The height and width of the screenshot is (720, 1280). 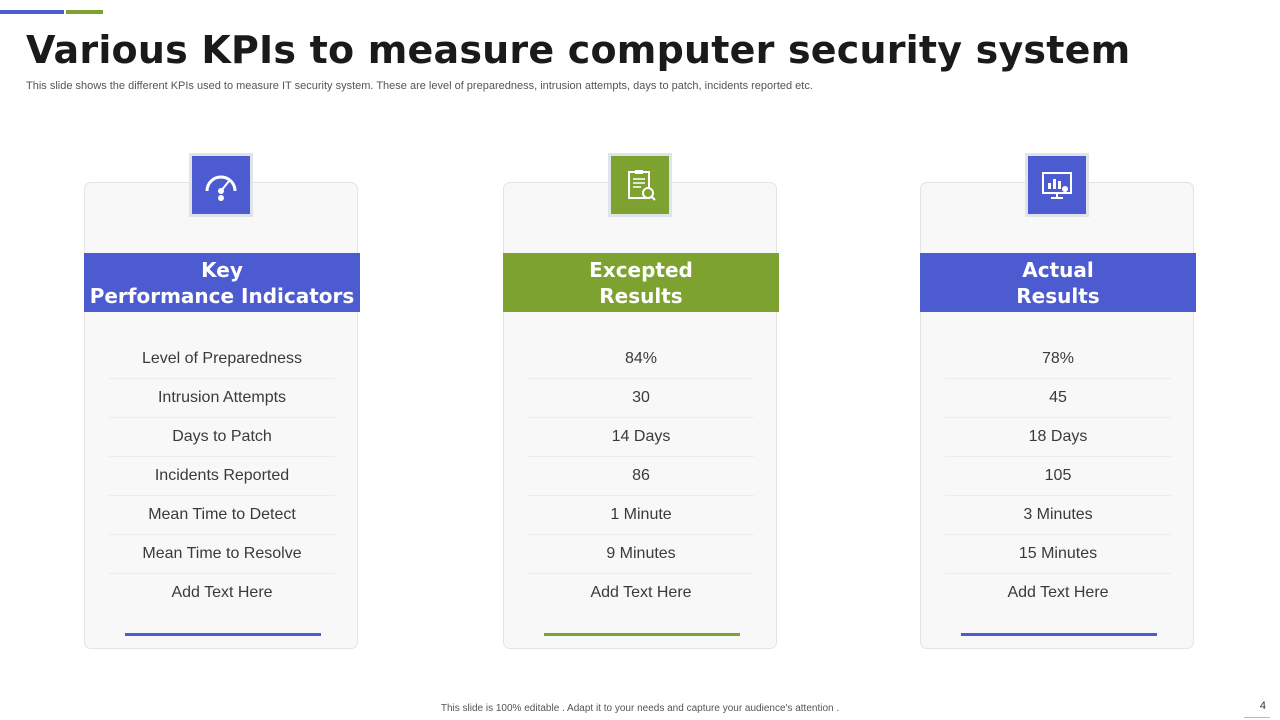 I want to click on list-item: Intrusion Attempts, so click(x=222, y=398).